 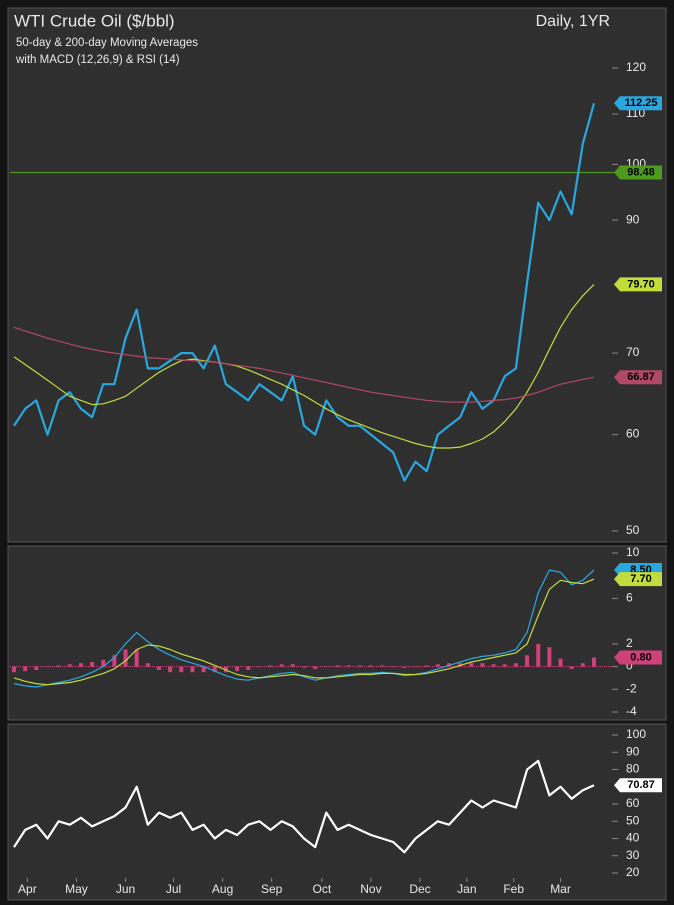 I want to click on value-tag-label: 0.80, so click(x=640, y=657).